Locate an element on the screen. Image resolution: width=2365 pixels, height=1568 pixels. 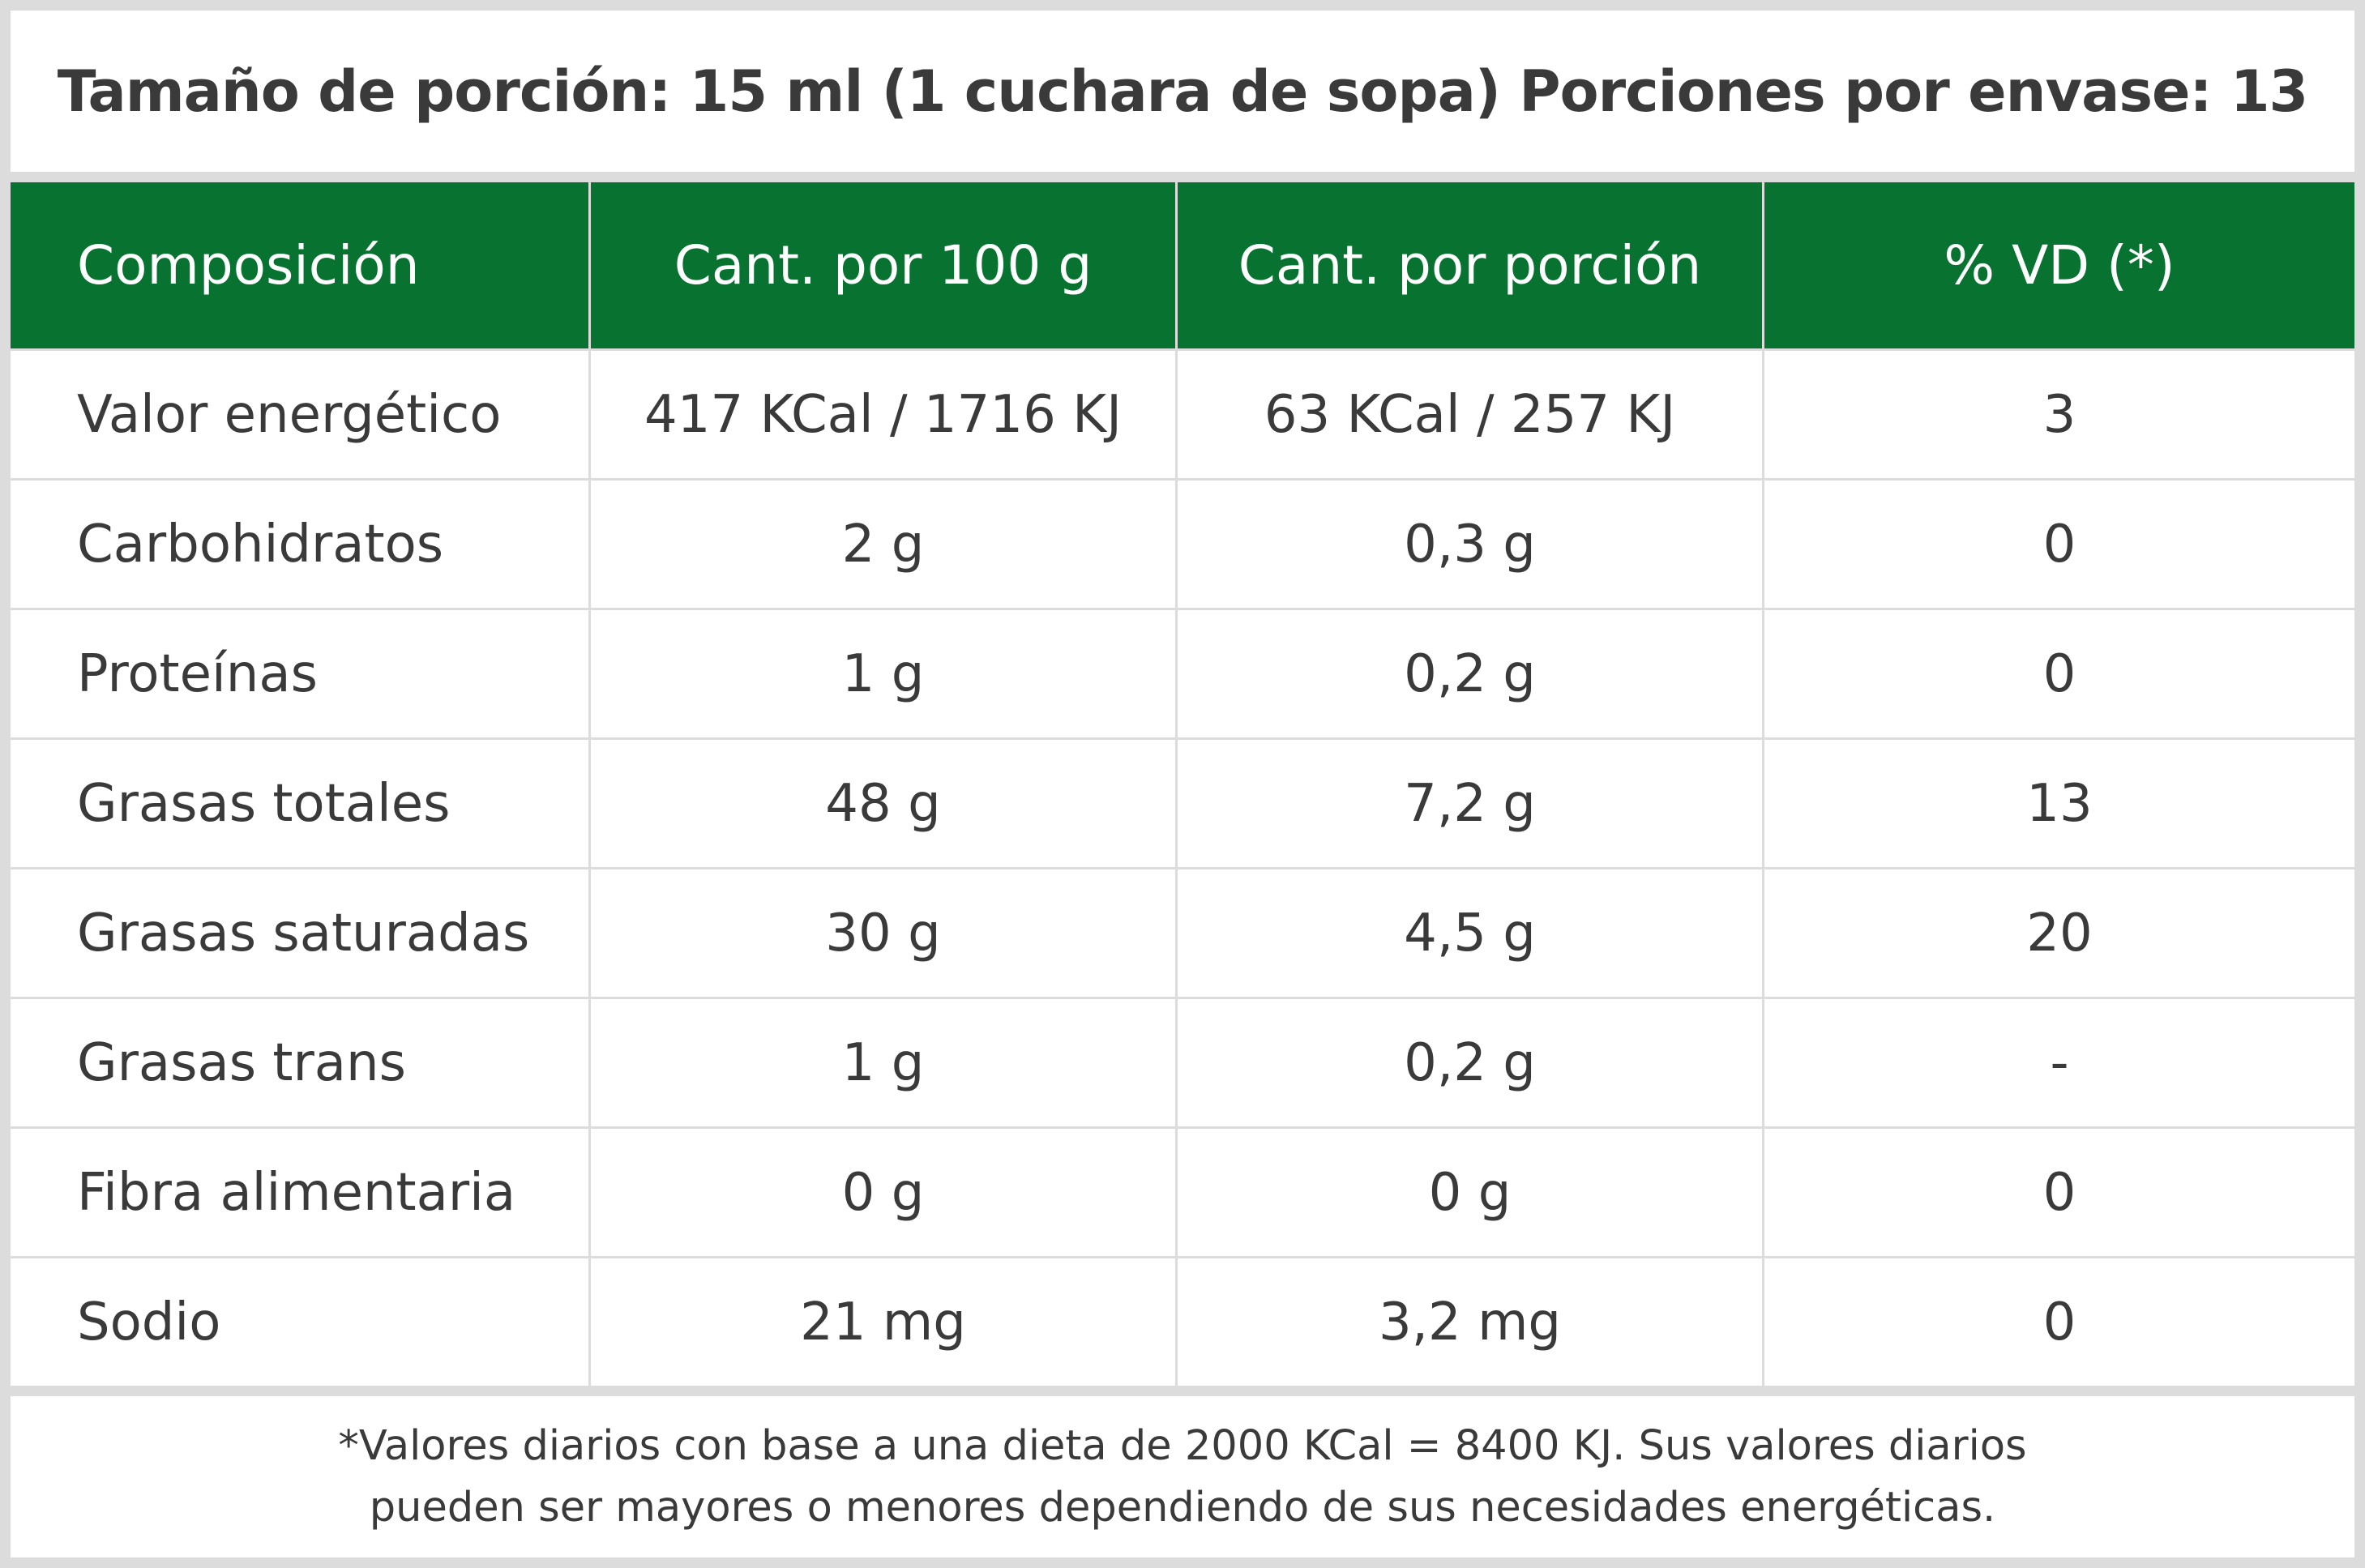
row-per-100g: 417 KCal / 1716 KJ is located at coordinates (883, 414).